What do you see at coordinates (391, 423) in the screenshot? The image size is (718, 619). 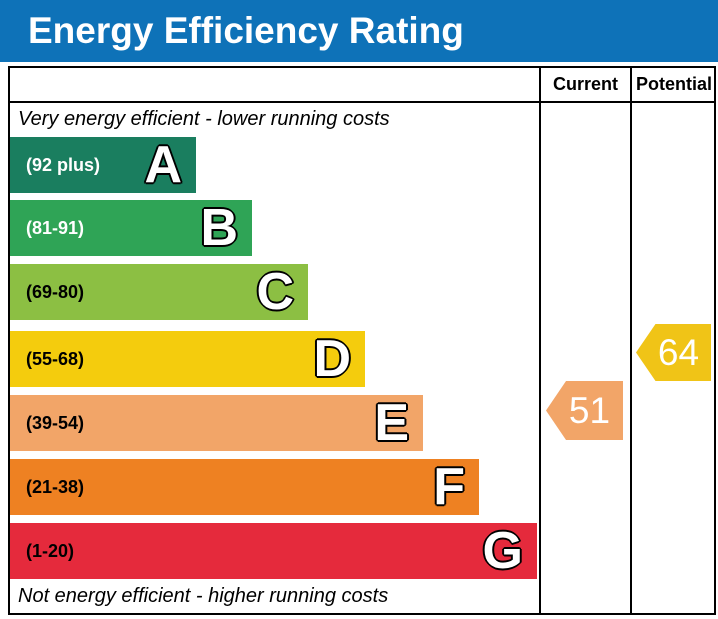 I see `band-letter: E` at bounding box center [391, 423].